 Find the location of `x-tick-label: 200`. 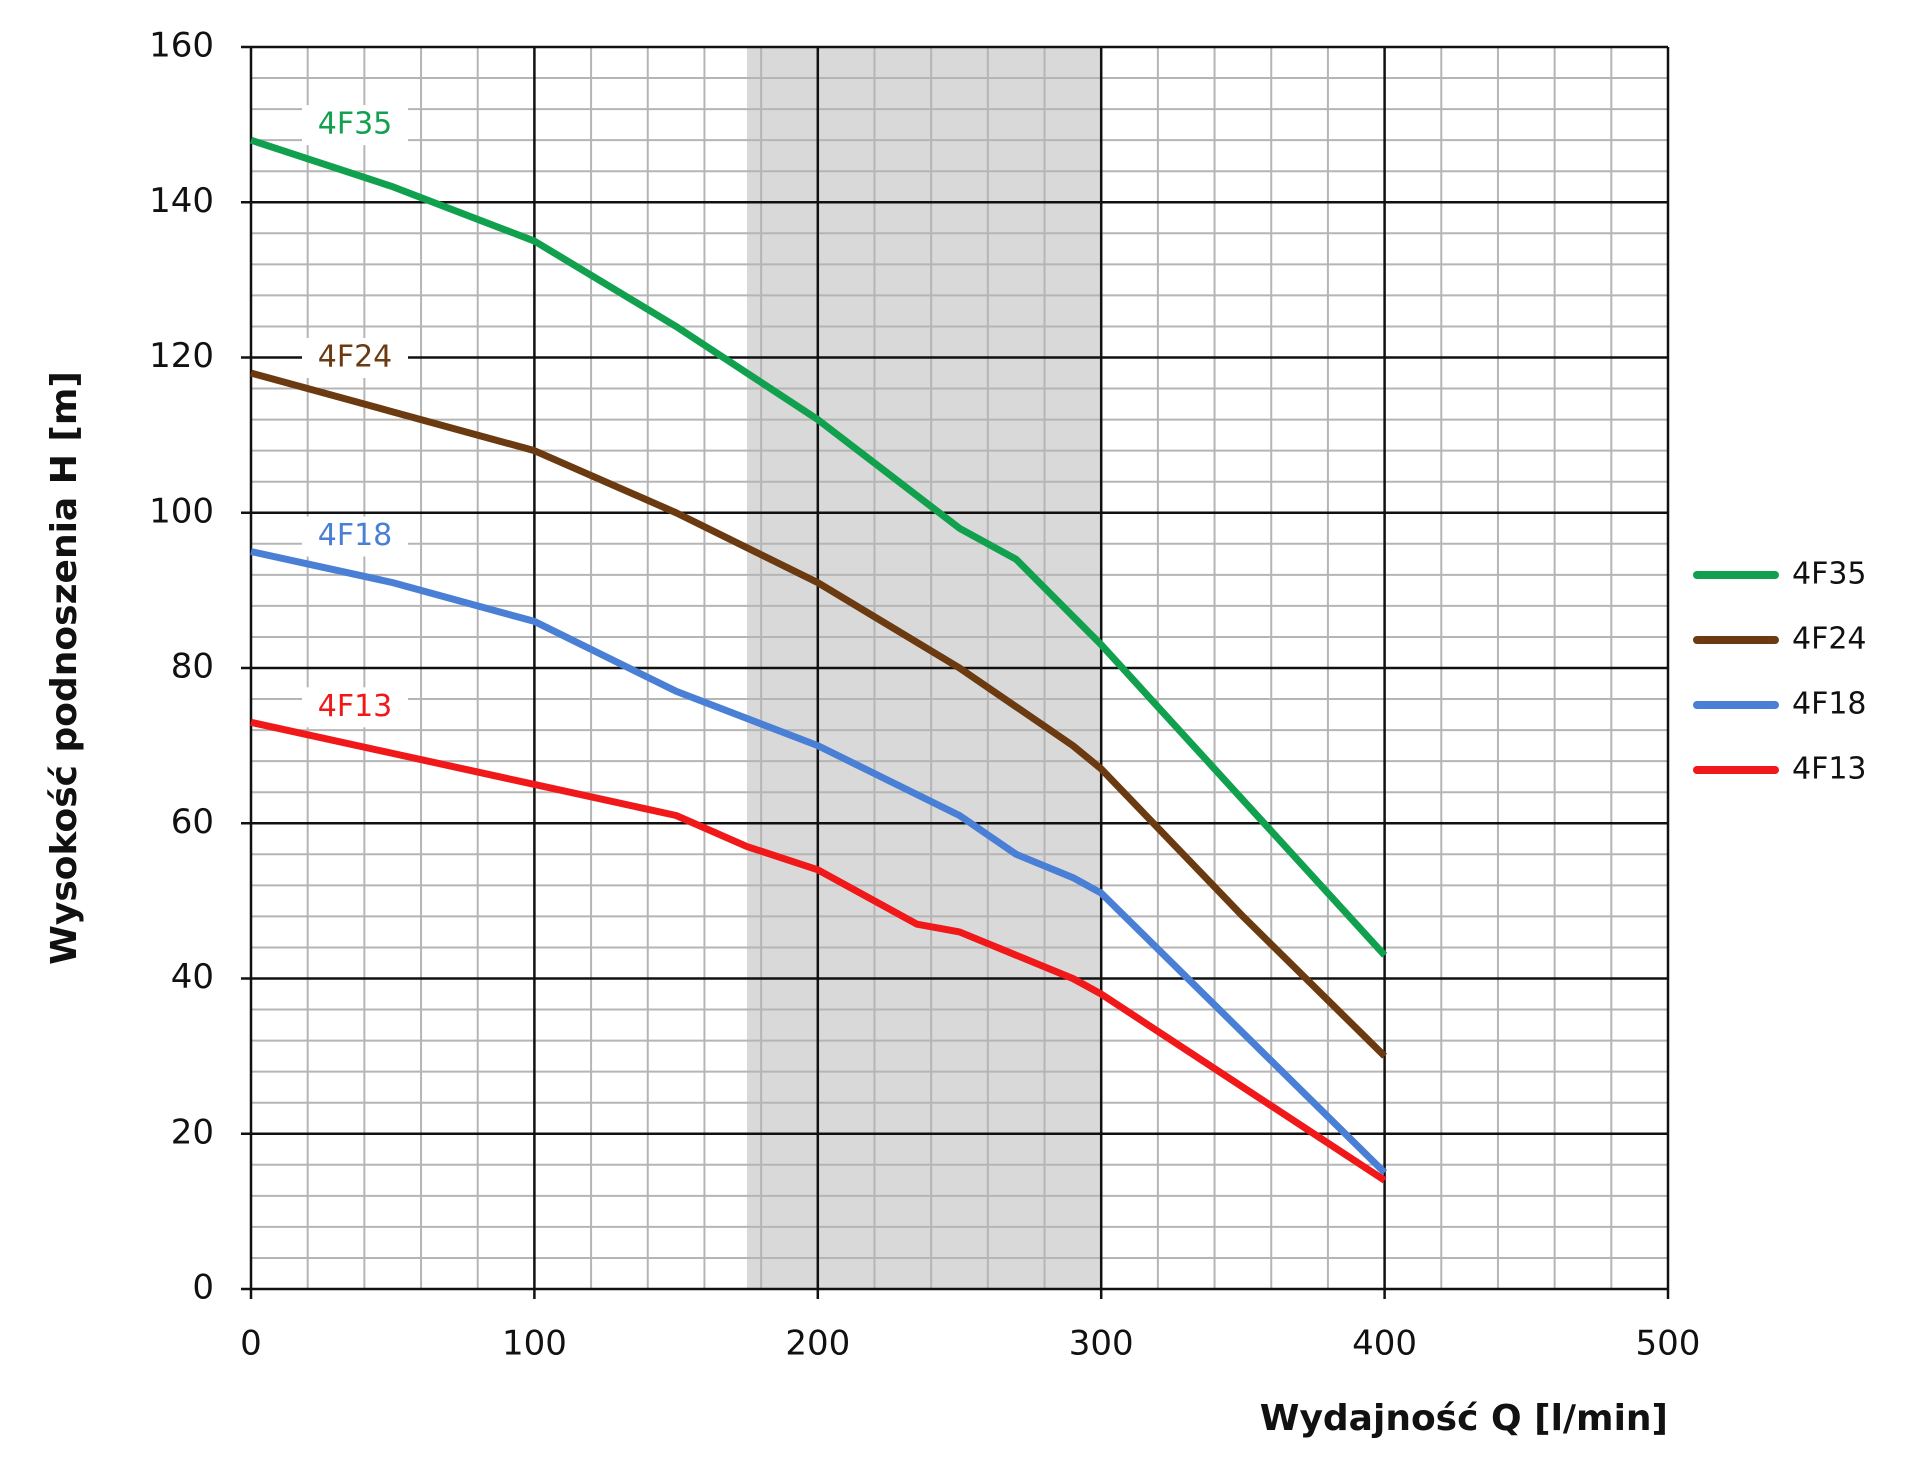

x-tick-label: 200 is located at coordinates (817, 1344).